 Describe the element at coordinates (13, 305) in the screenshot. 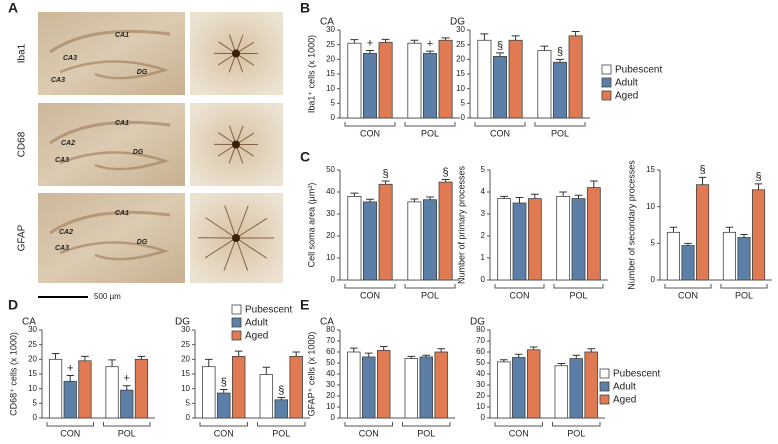

I see `panel-letter: D` at that location.